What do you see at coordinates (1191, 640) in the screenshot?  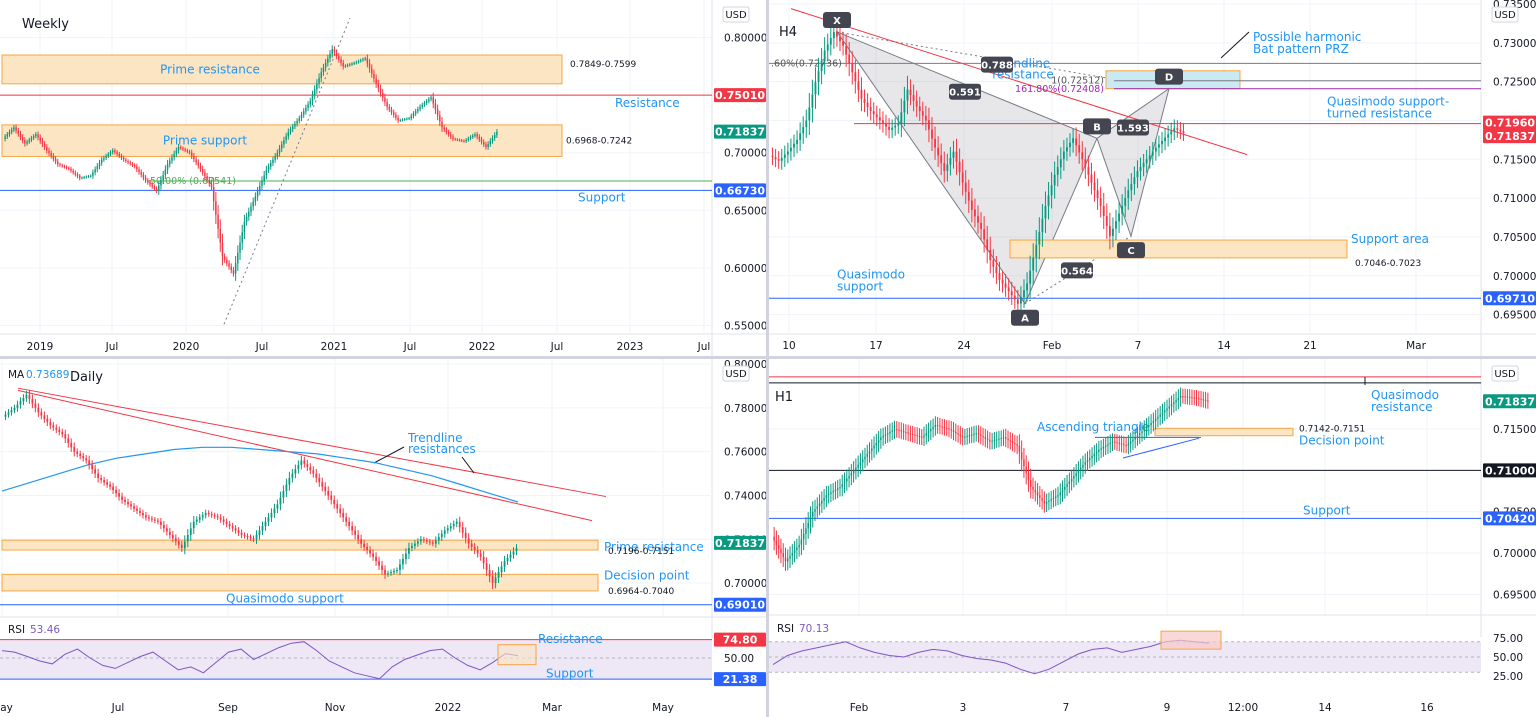 I see `rsi-highlight-box` at bounding box center [1191, 640].